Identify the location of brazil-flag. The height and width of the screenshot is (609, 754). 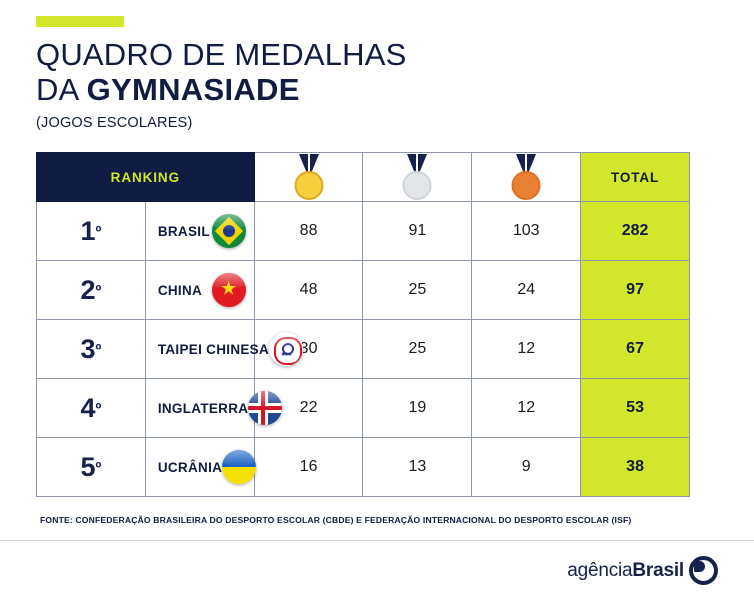
(228, 231).